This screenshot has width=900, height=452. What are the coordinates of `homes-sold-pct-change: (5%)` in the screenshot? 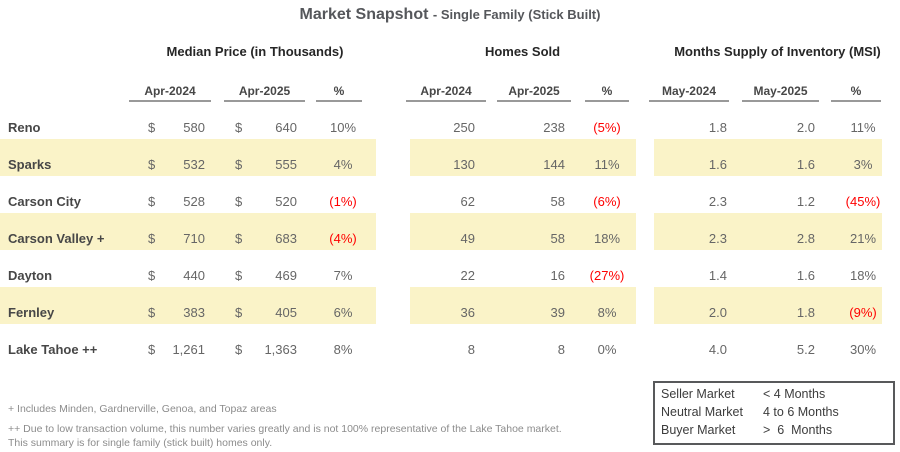 It's located at (607, 127).